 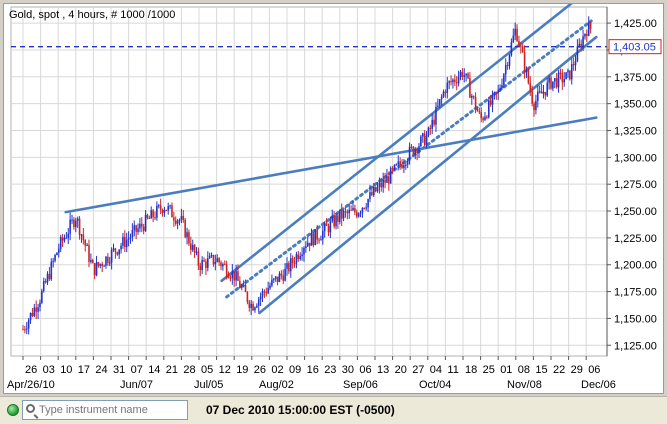 What do you see at coordinates (635, 131) in the screenshot?
I see `y-tick-label: 1,325.00` at bounding box center [635, 131].